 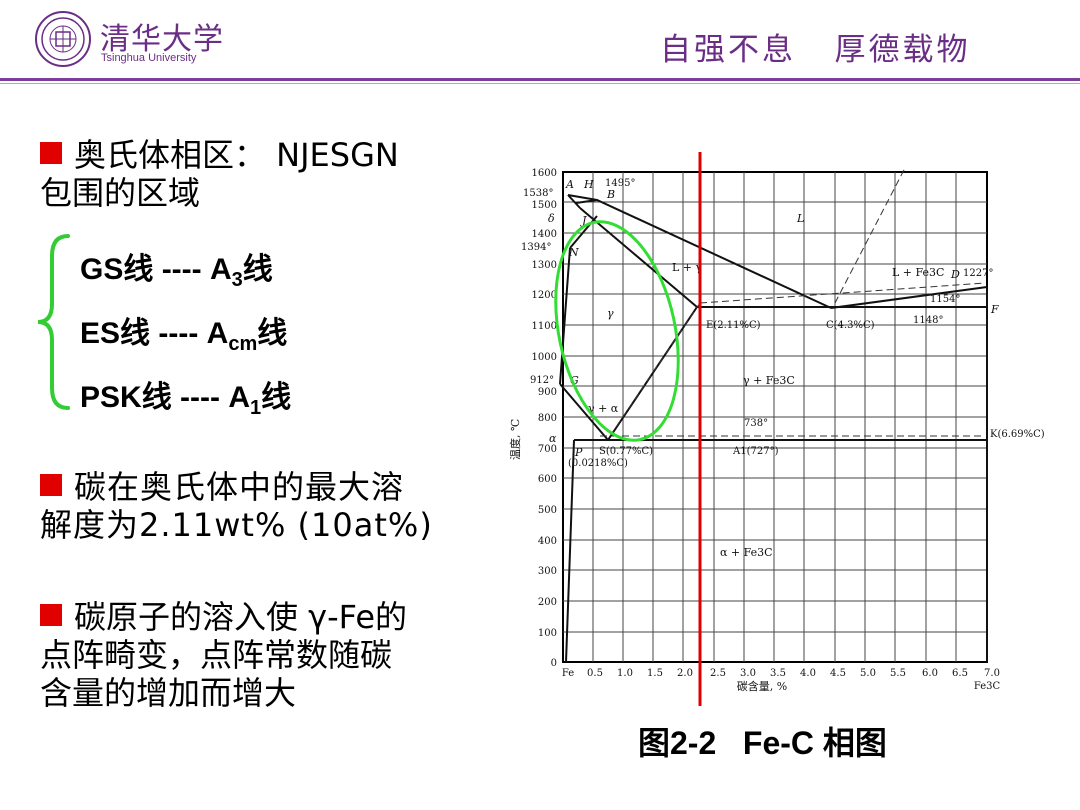 What do you see at coordinates (762, 686) in the screenshot?
I see `x-axis-label: 碳含量, %` at bounding box center [762, 686].